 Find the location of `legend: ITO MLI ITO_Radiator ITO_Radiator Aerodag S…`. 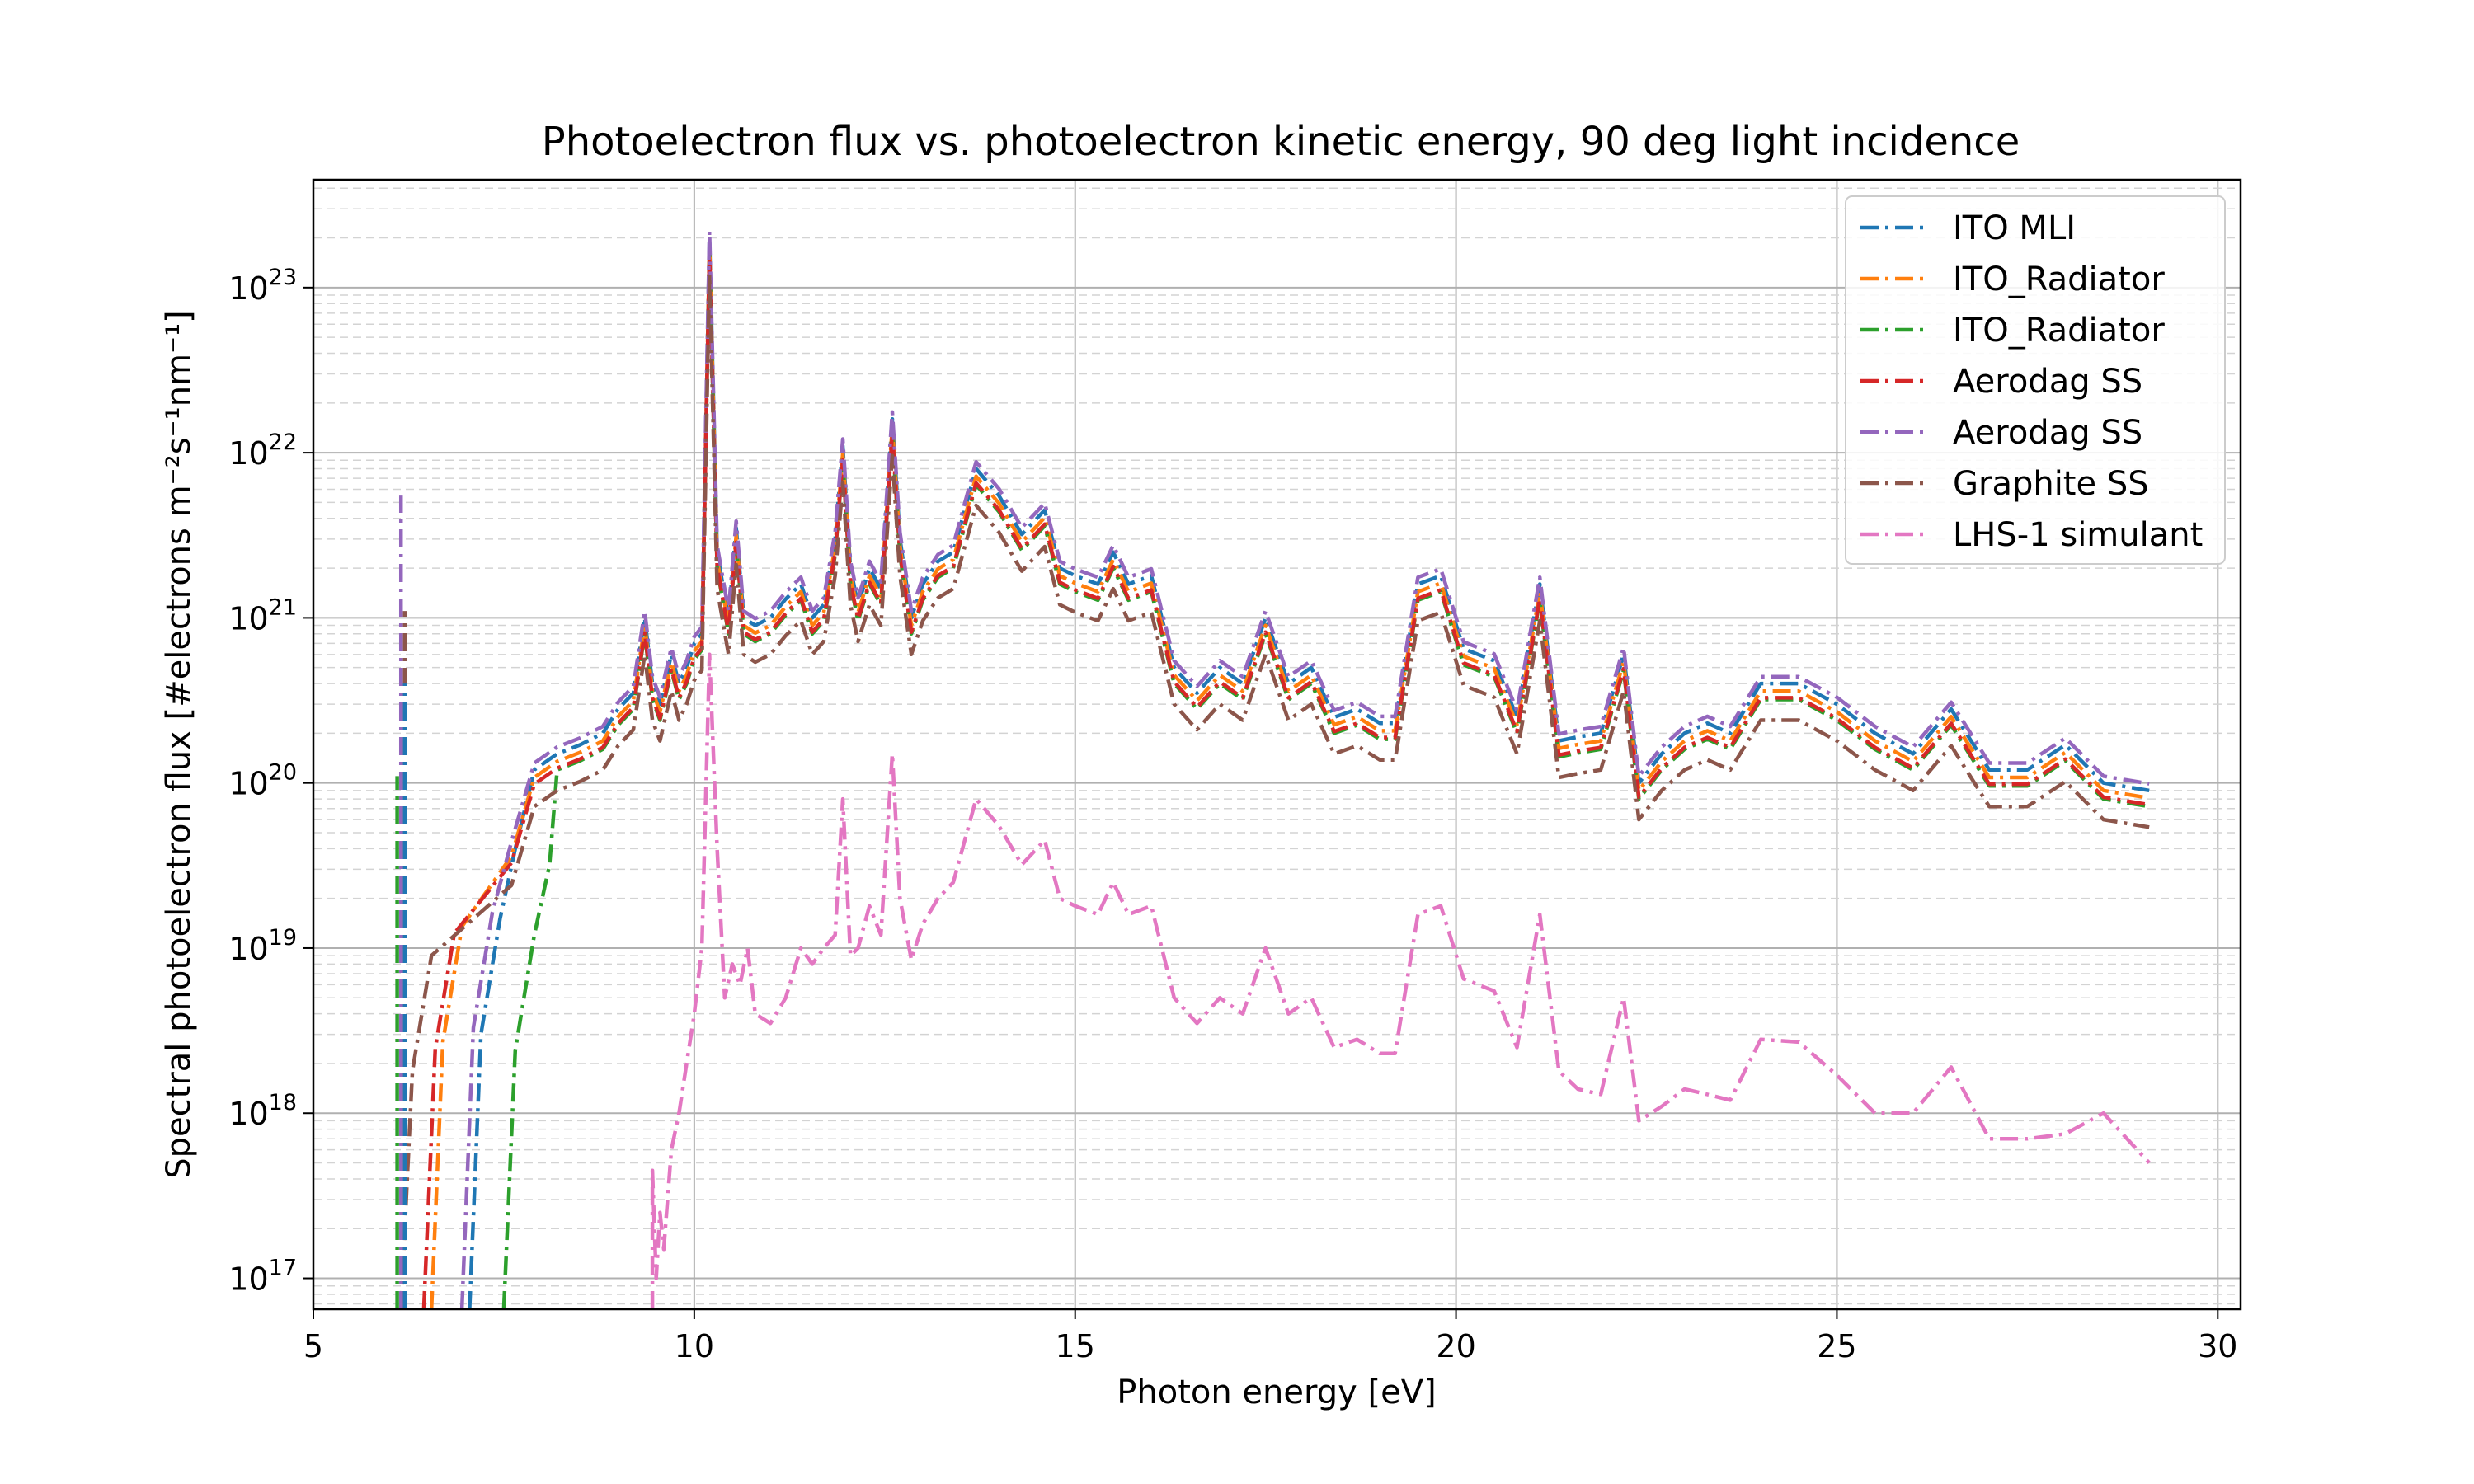

legend: ITO MLI ITO_Radiator ITO_Radiator Aerodag S… is located at coordinates (2035, 380).